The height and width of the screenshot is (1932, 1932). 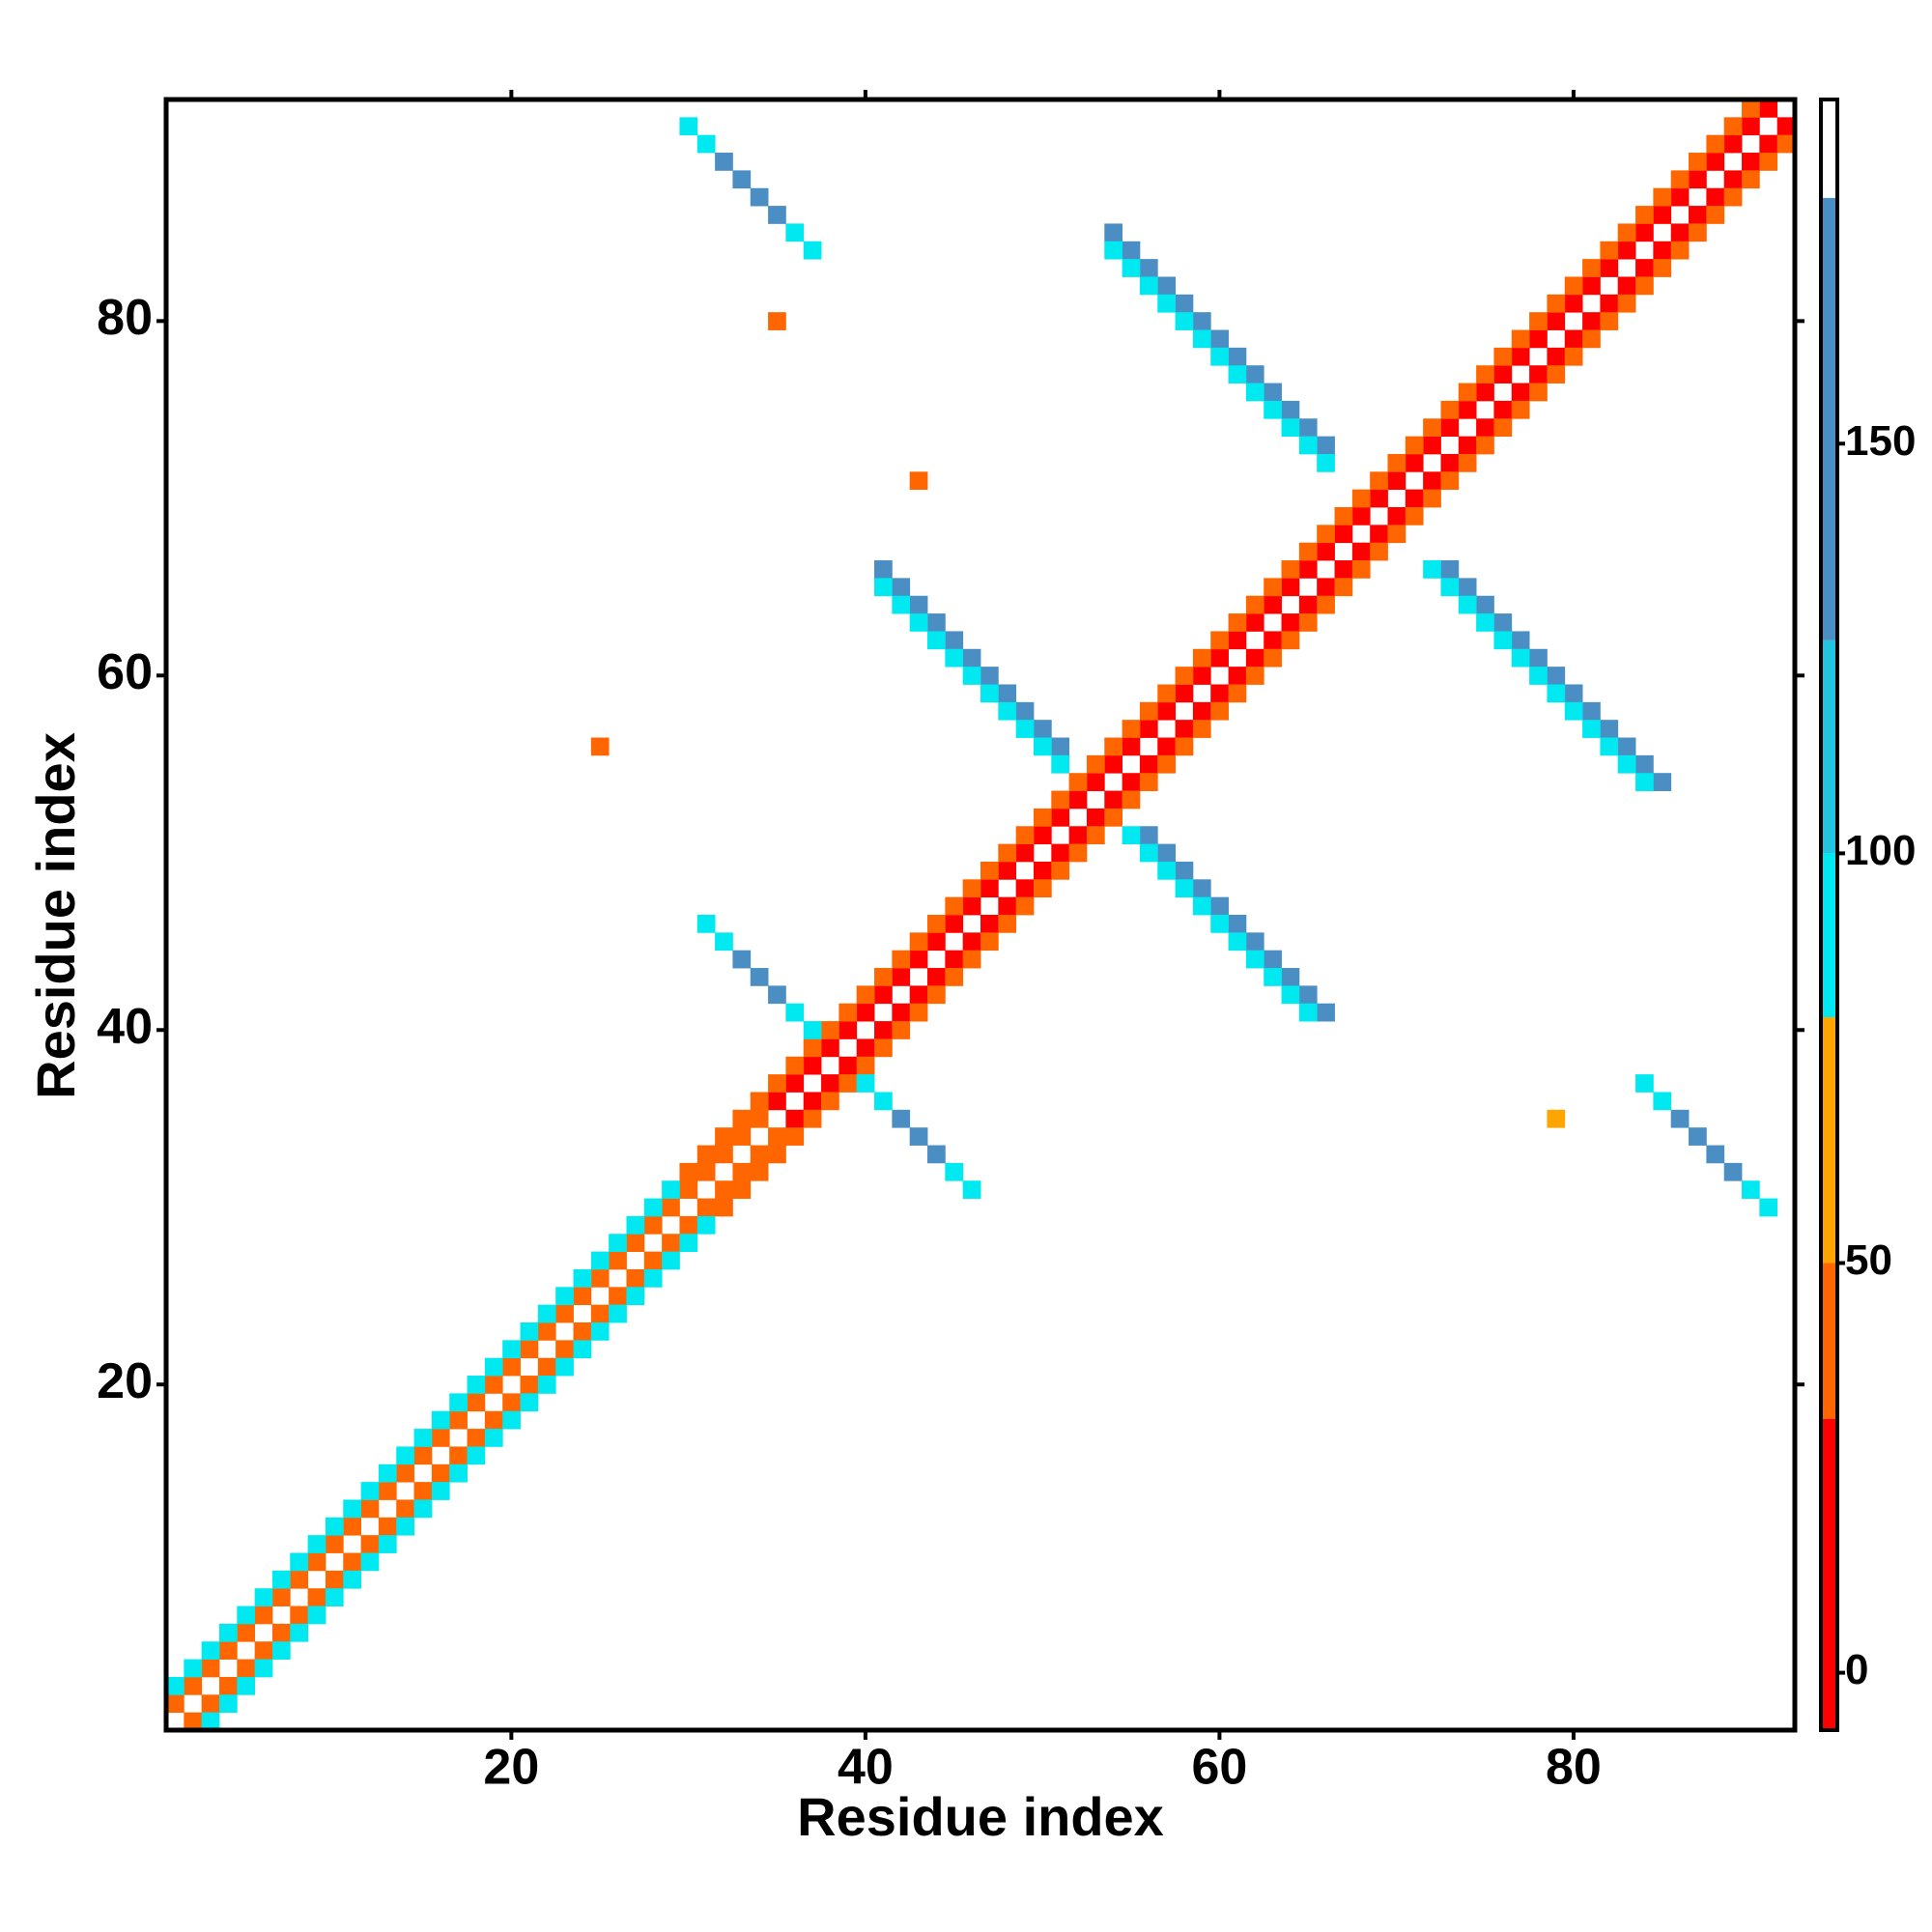 What do you see at coordinates (1856, 1669) in the screenshot?
I see `colorbar-tick-label: 0` at bounding box center [1856, 1669].